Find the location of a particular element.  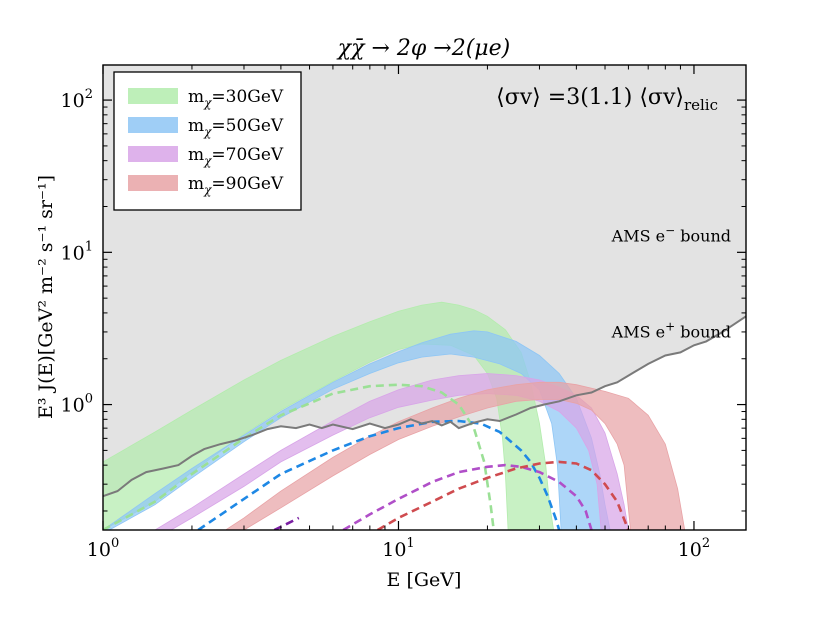

legend-label--70gev: mχ=70GeV is located at coordinates (236, 156).